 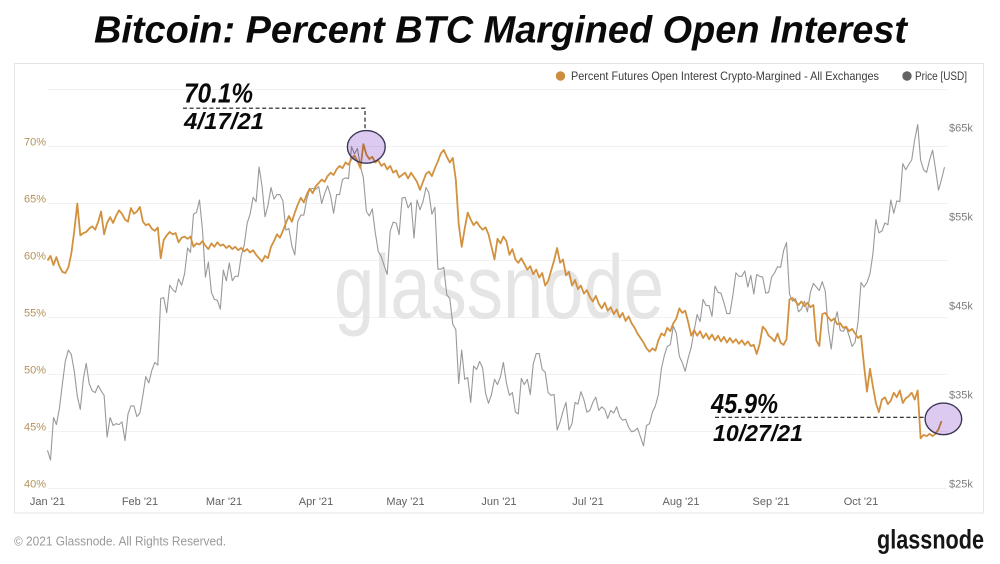 What do you see at coordinates (941, 76) in the screenshot?
I see `svg-text: Price [USD]` at bounding box center [941, 76].